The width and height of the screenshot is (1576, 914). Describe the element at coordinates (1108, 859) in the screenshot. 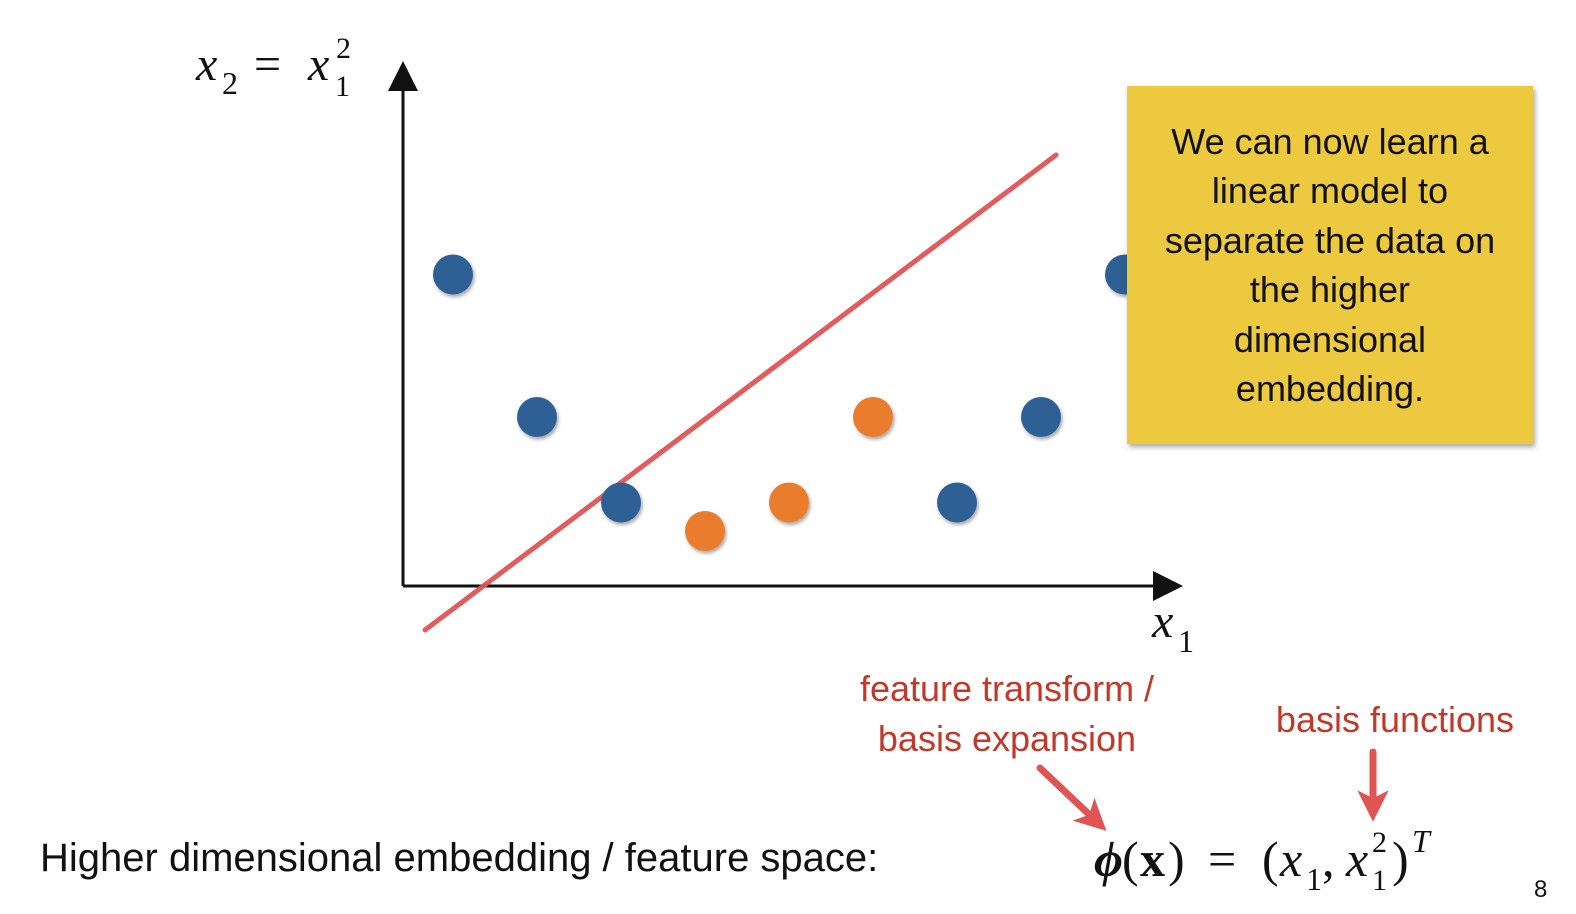

I see `svg-text: ϕ` at that location.